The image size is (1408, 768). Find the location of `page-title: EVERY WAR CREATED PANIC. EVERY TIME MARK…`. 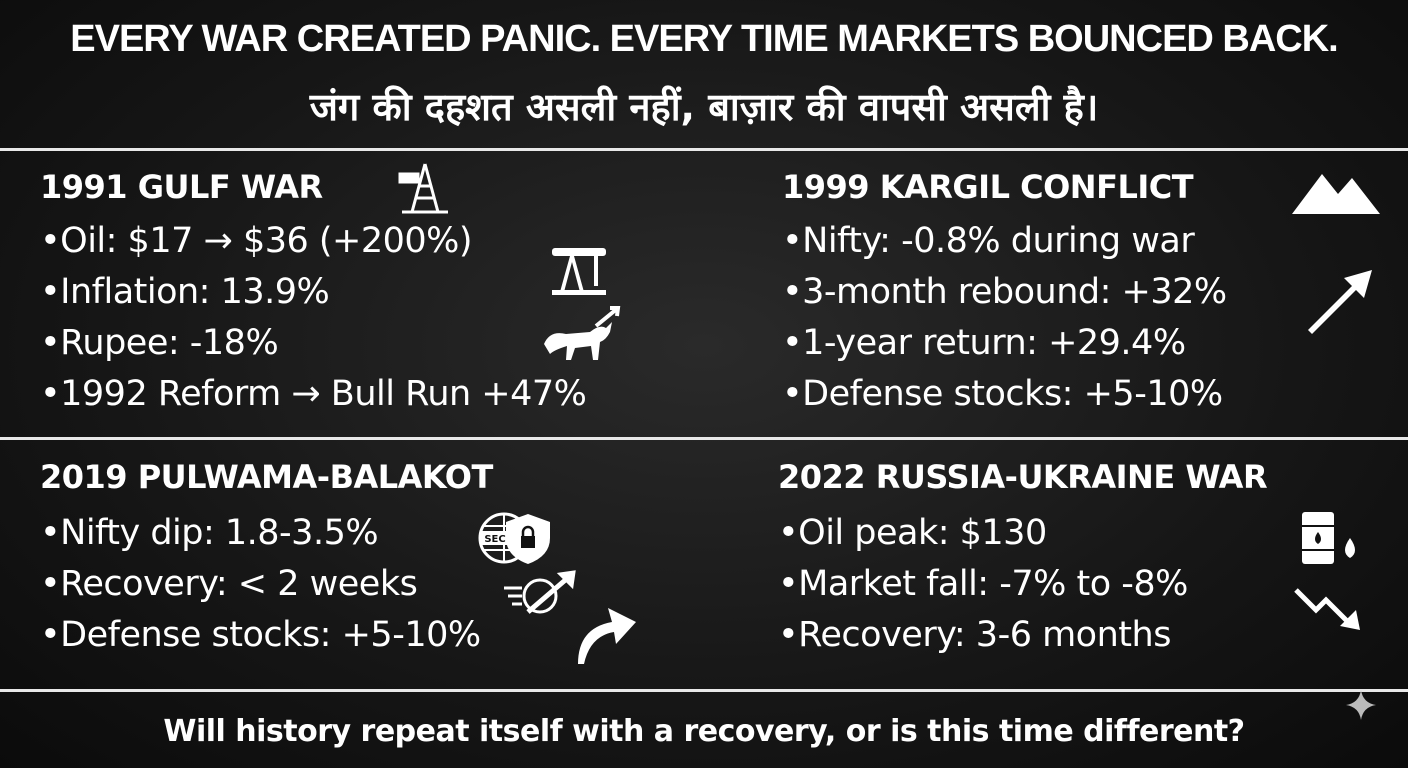

page-title: EVERY WAR CREATED PANIC. EVERY TIME MARK… is located at coordinates (704, 39).